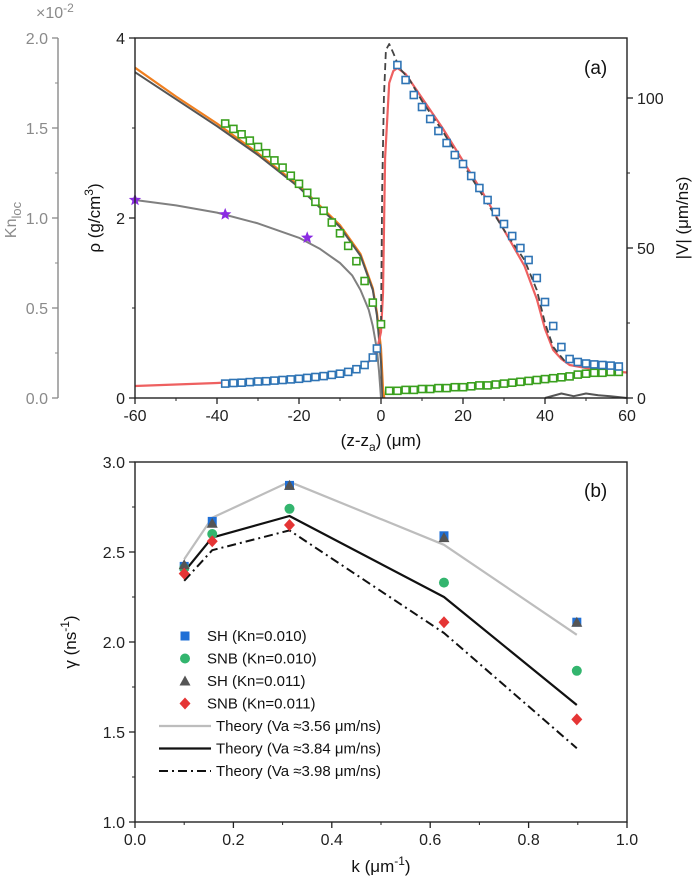  I want to click on legend-label-1: SNB (Kn=0.010), so click(262, 659).